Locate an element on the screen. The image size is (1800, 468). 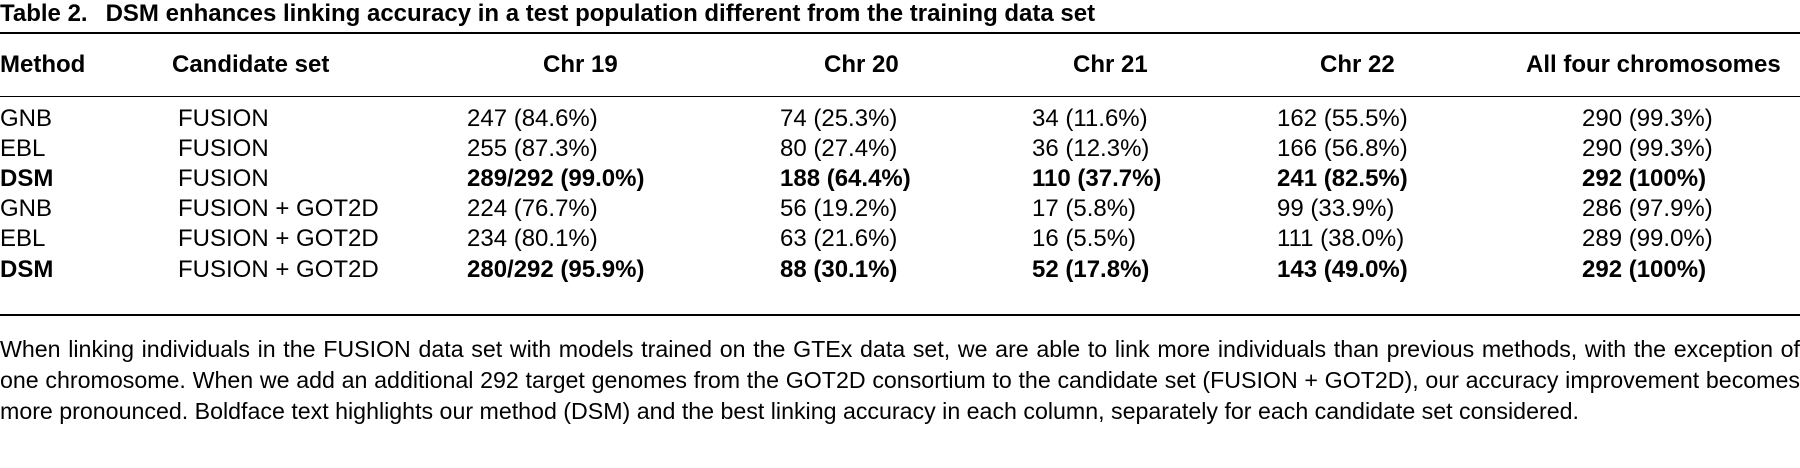
cell-chr21: 34 (11.6%) is located at coordinates (1090, 118).